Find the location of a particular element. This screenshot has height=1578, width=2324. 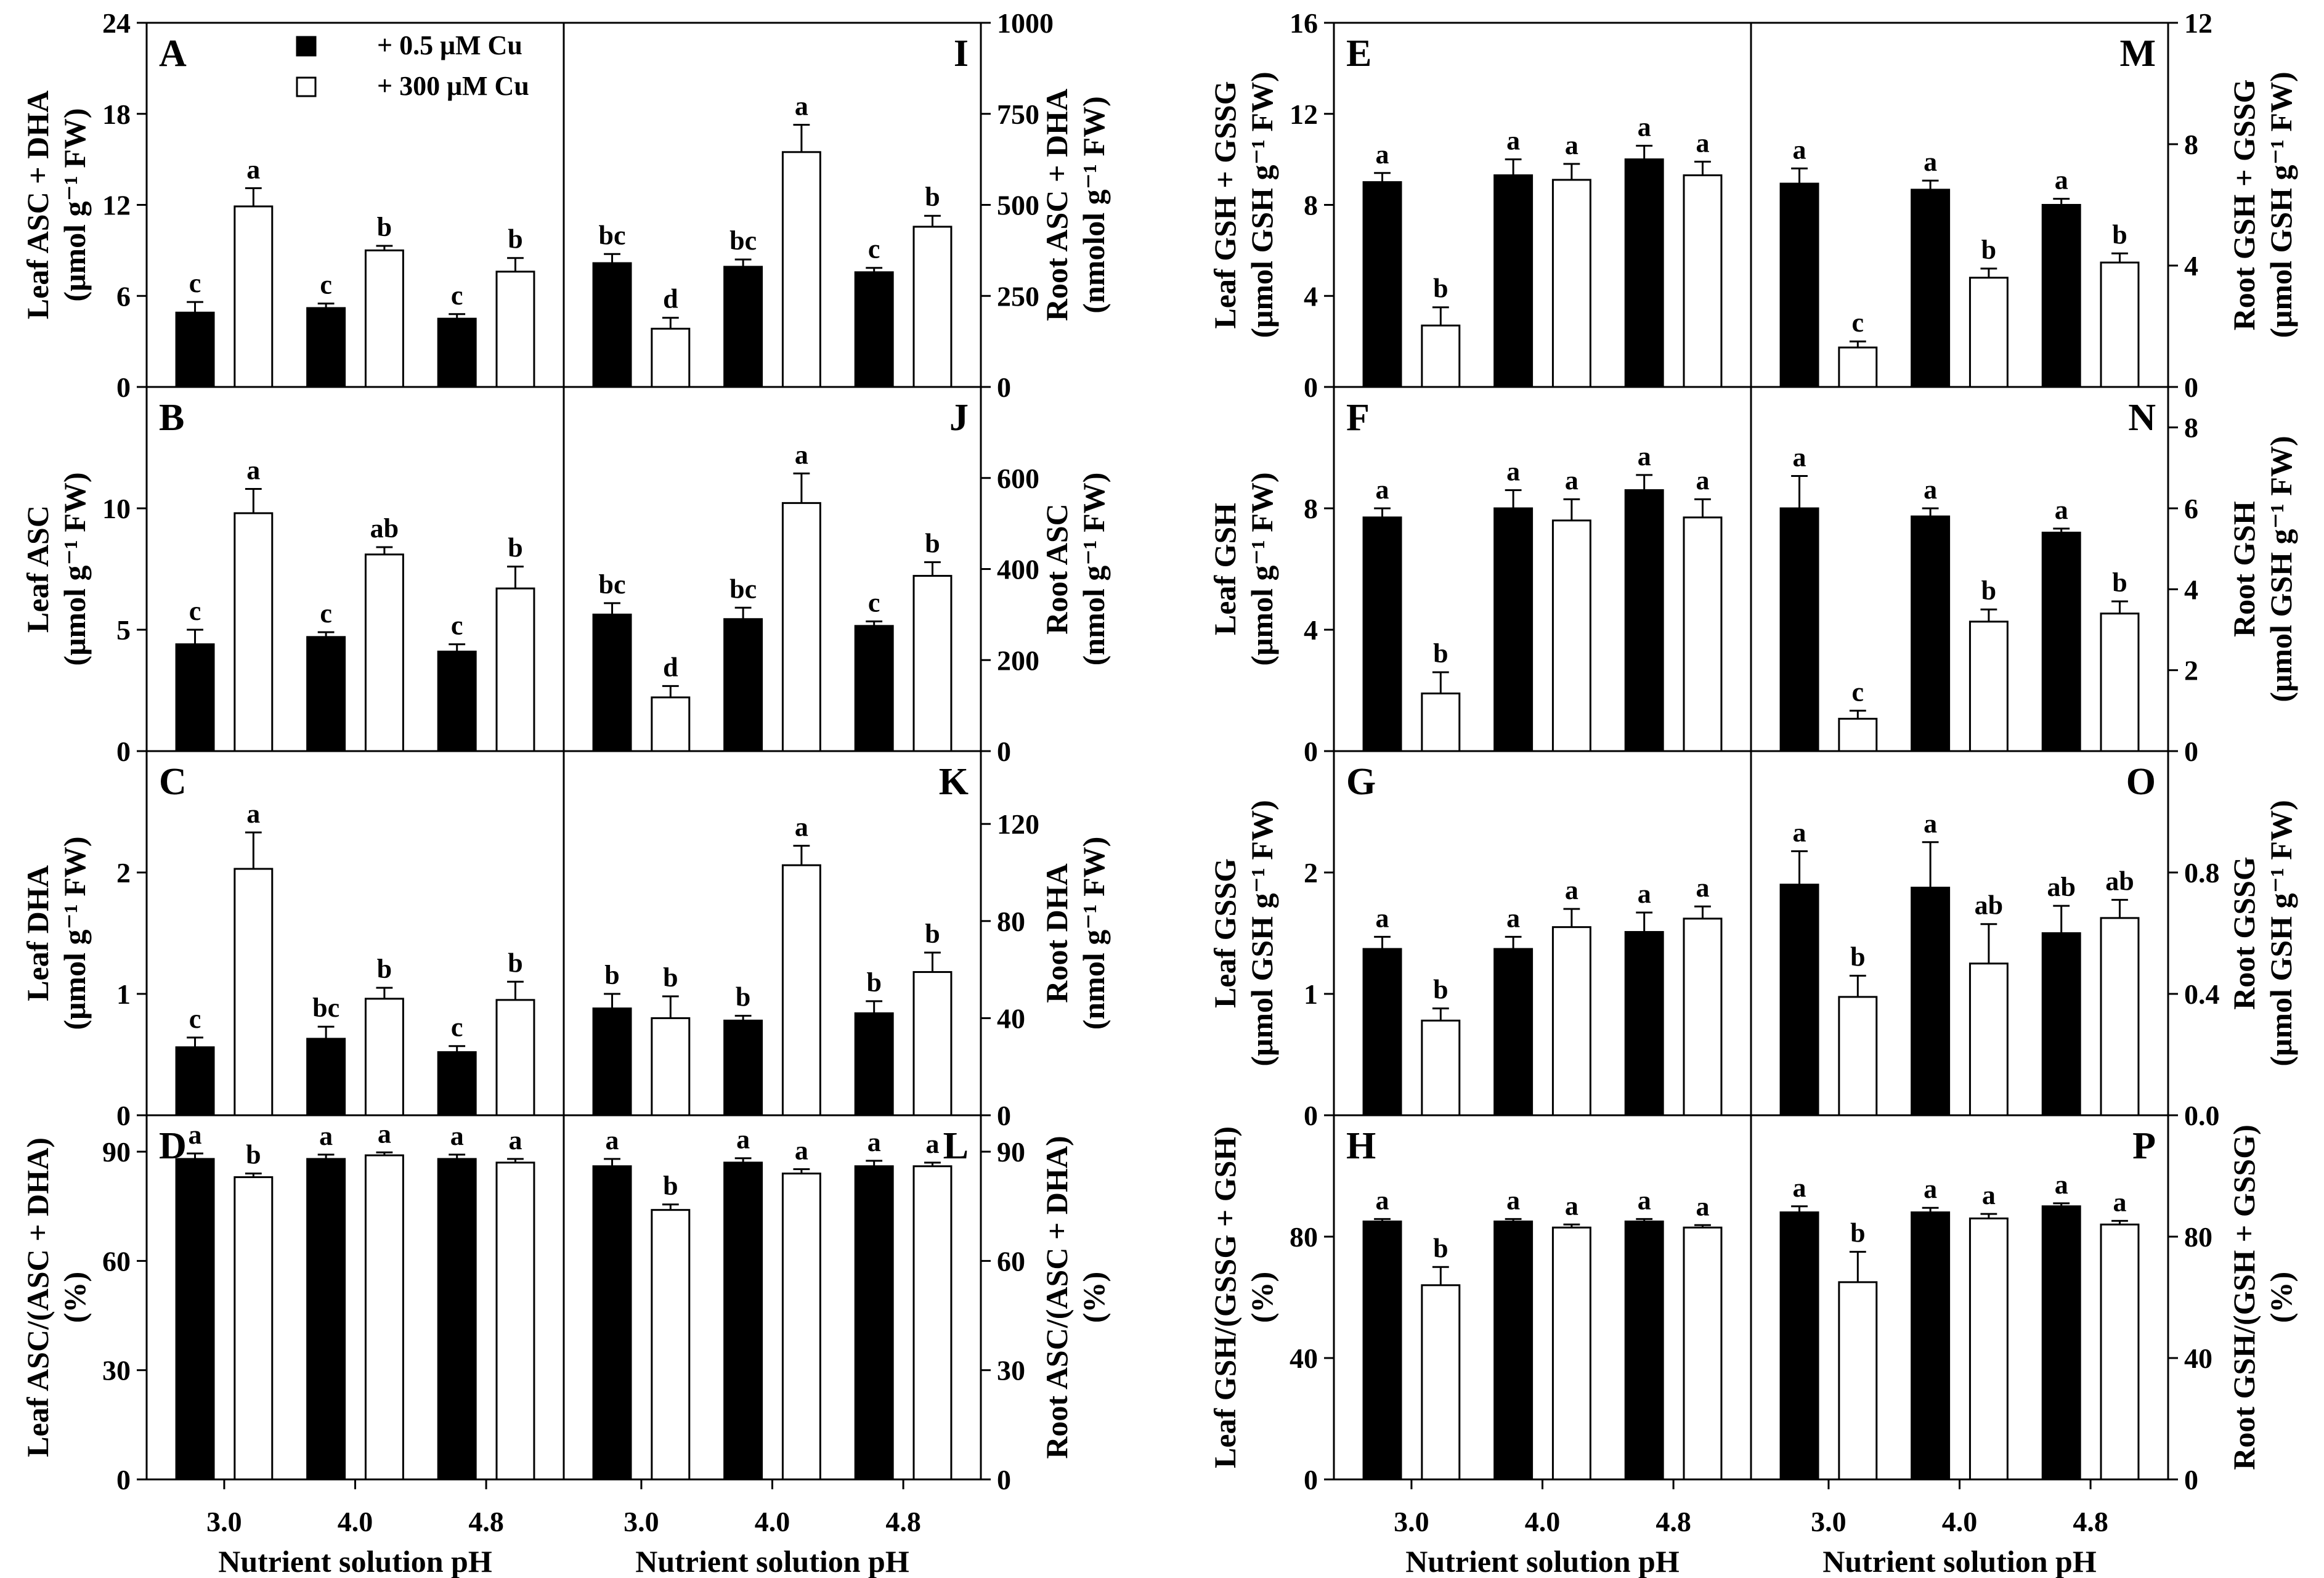

y-axis-label: Leaf GSH(μmol g⁻¹ FW) is located at coordinates (1243, 568).